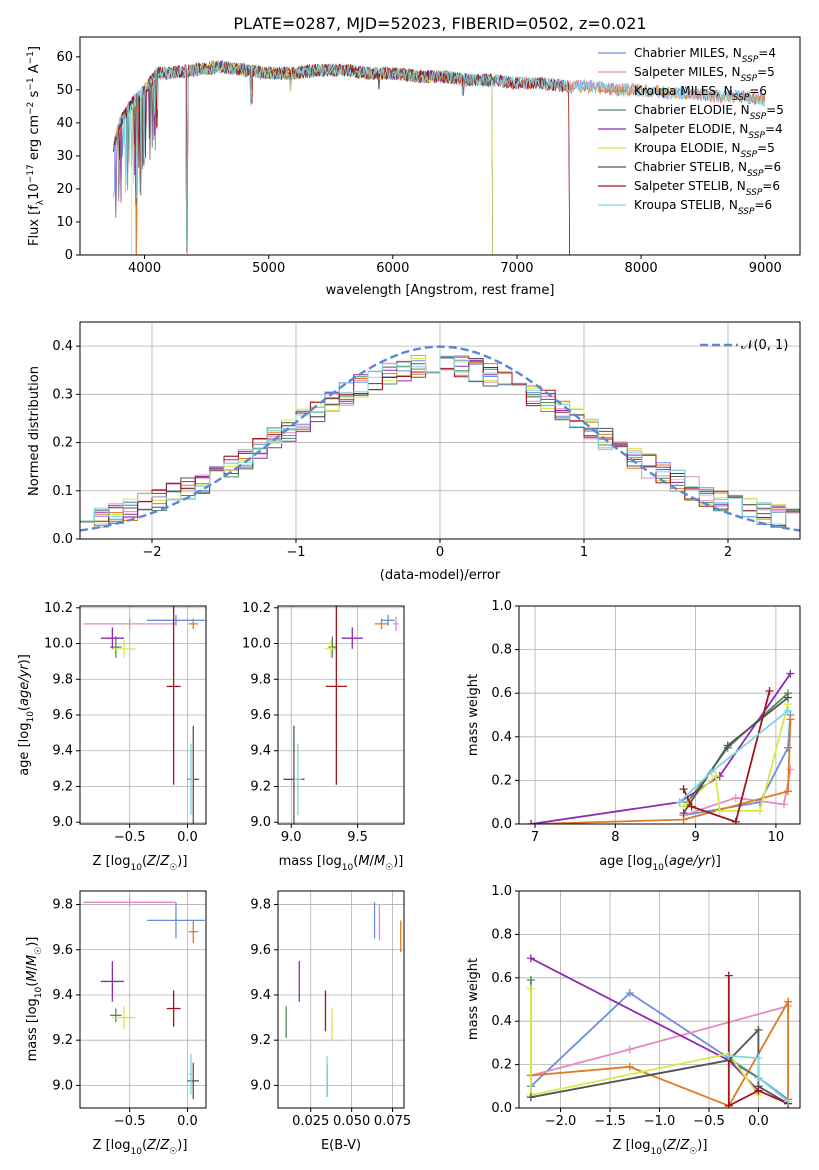  What do you see at coordinates (310, 1121) in the screenshot?
I see `x-tick-label: 0.025` at bounding box center [310, 1121].